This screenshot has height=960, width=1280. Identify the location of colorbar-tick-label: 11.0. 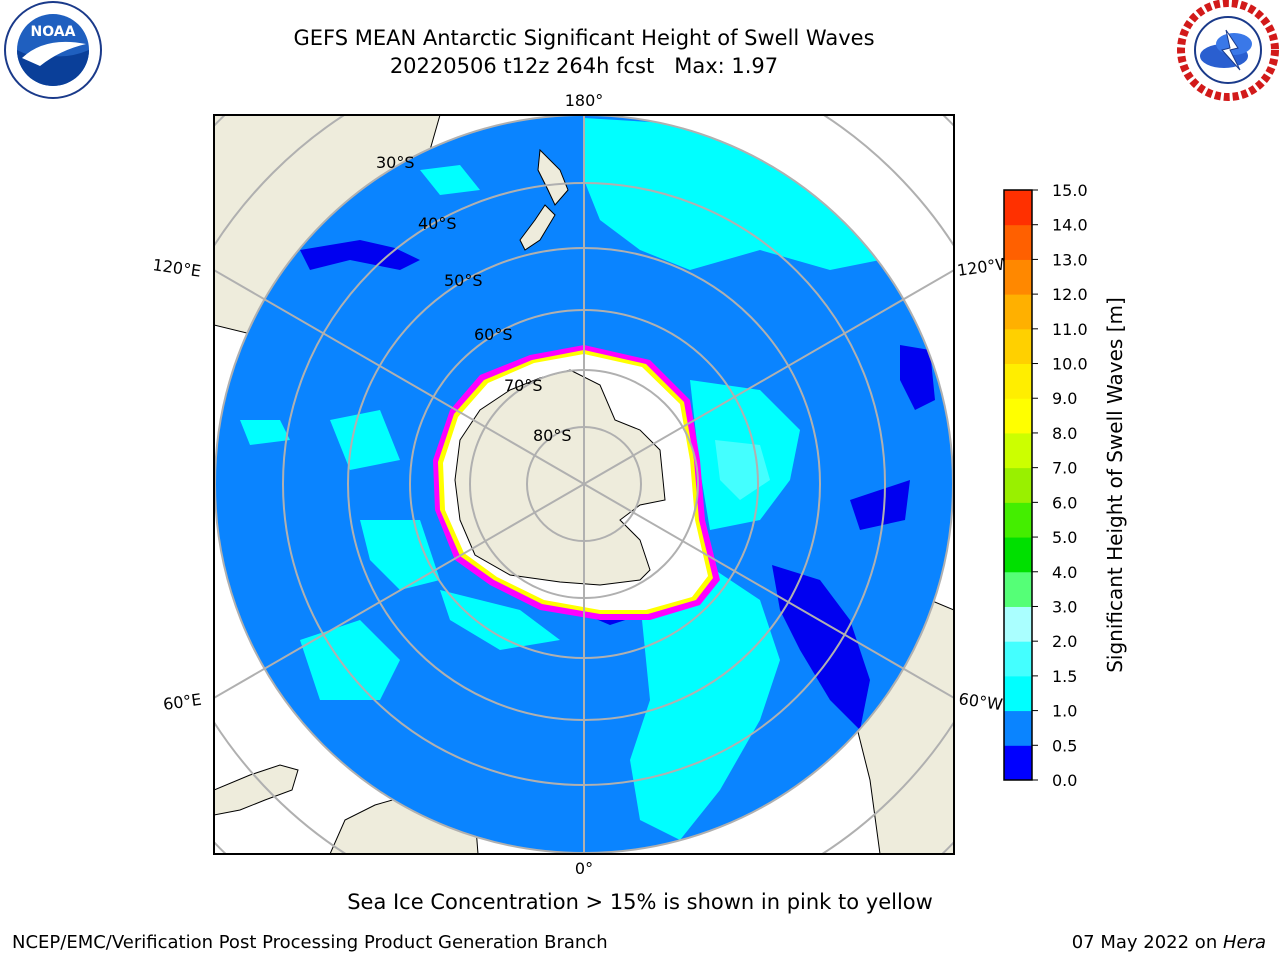
(1070, 329).